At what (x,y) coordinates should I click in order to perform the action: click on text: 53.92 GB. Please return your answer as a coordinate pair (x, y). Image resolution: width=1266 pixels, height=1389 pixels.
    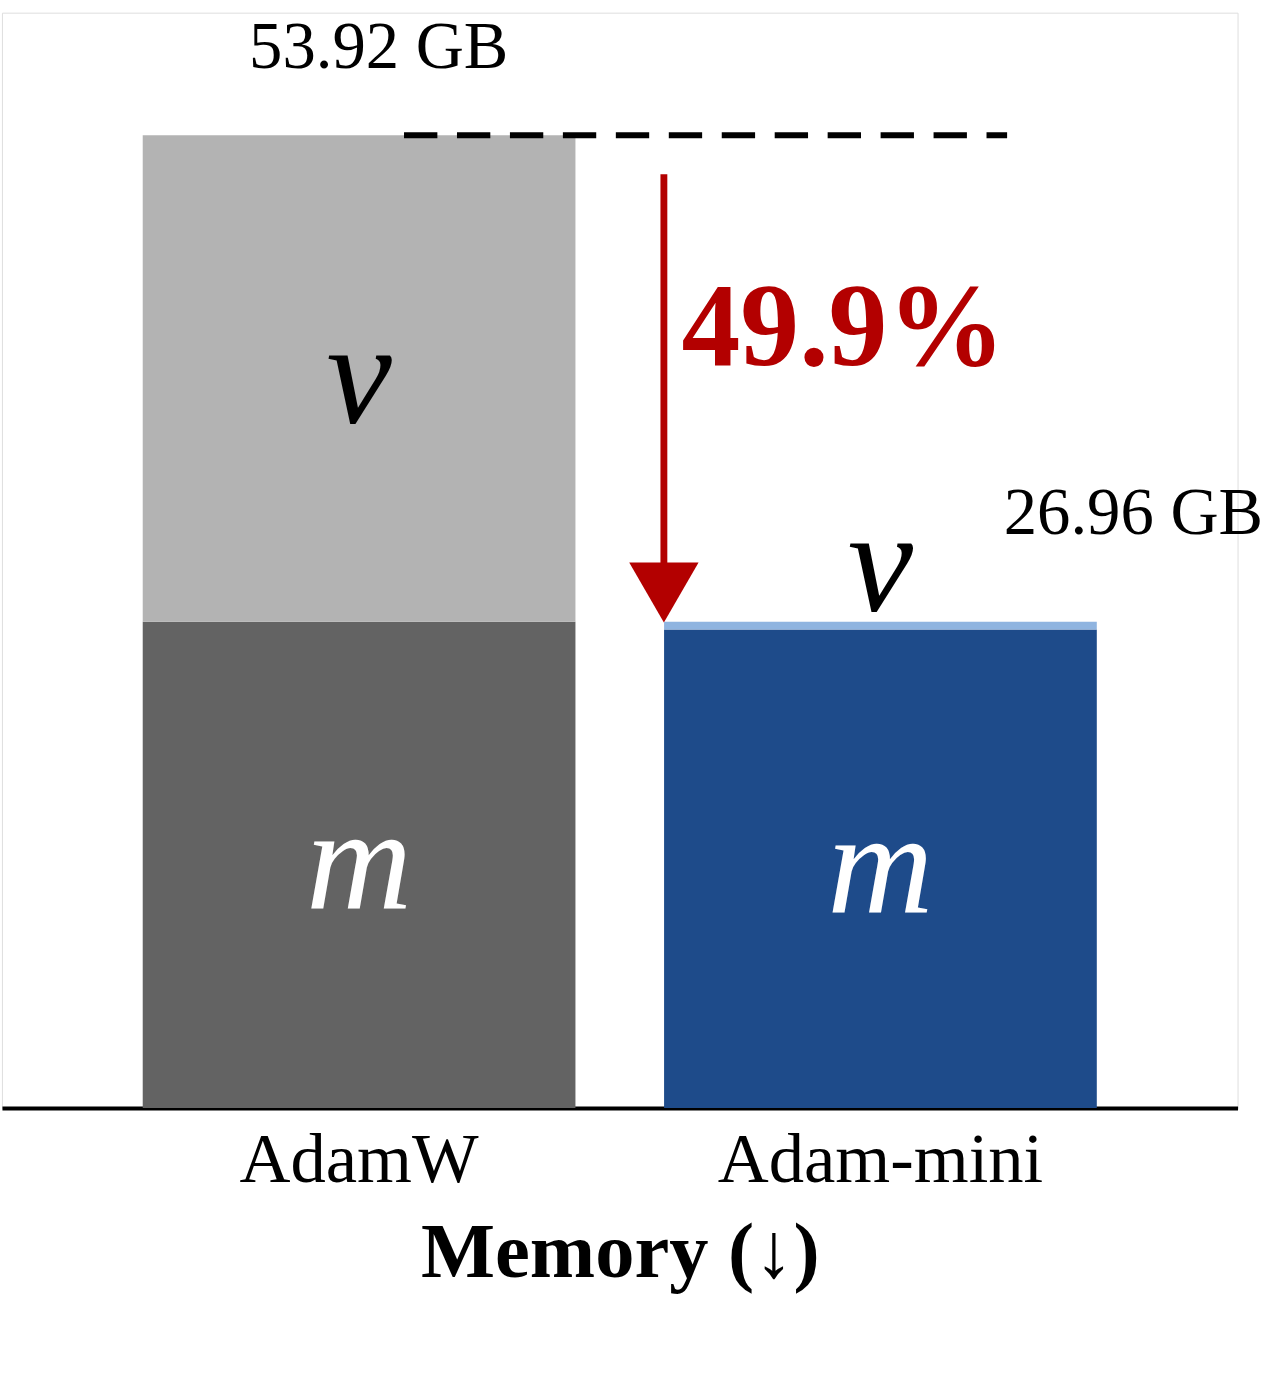
    Looking at the image, I should click on (379, 45).